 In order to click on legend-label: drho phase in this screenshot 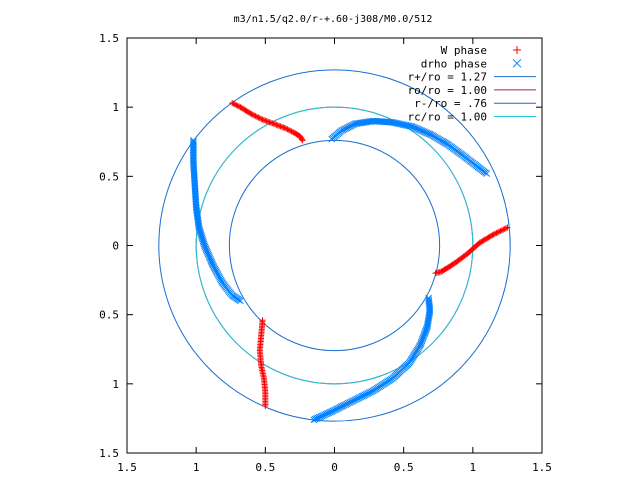, I will do `click(454, 63)`.